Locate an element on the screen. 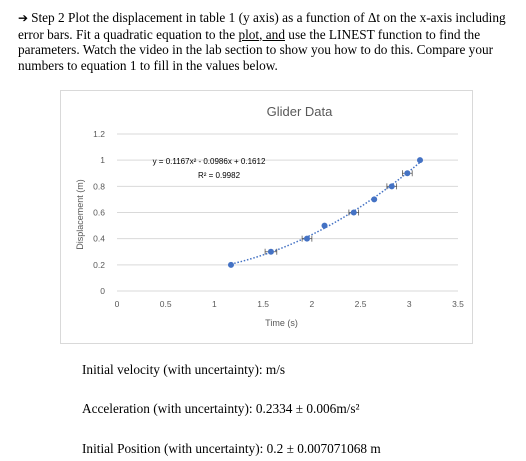 Image resolution: width=526 pixels, height=461 pixels. y-axis-label: Displacement (m) is located at coordinates (80, 214).